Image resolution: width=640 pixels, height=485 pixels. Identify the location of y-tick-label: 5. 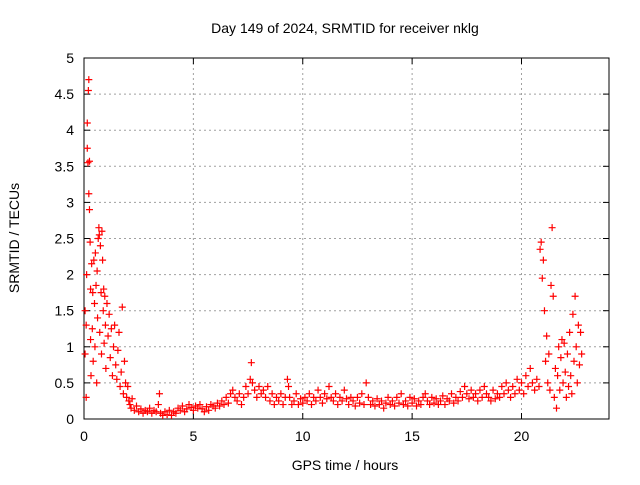
(70, 58).